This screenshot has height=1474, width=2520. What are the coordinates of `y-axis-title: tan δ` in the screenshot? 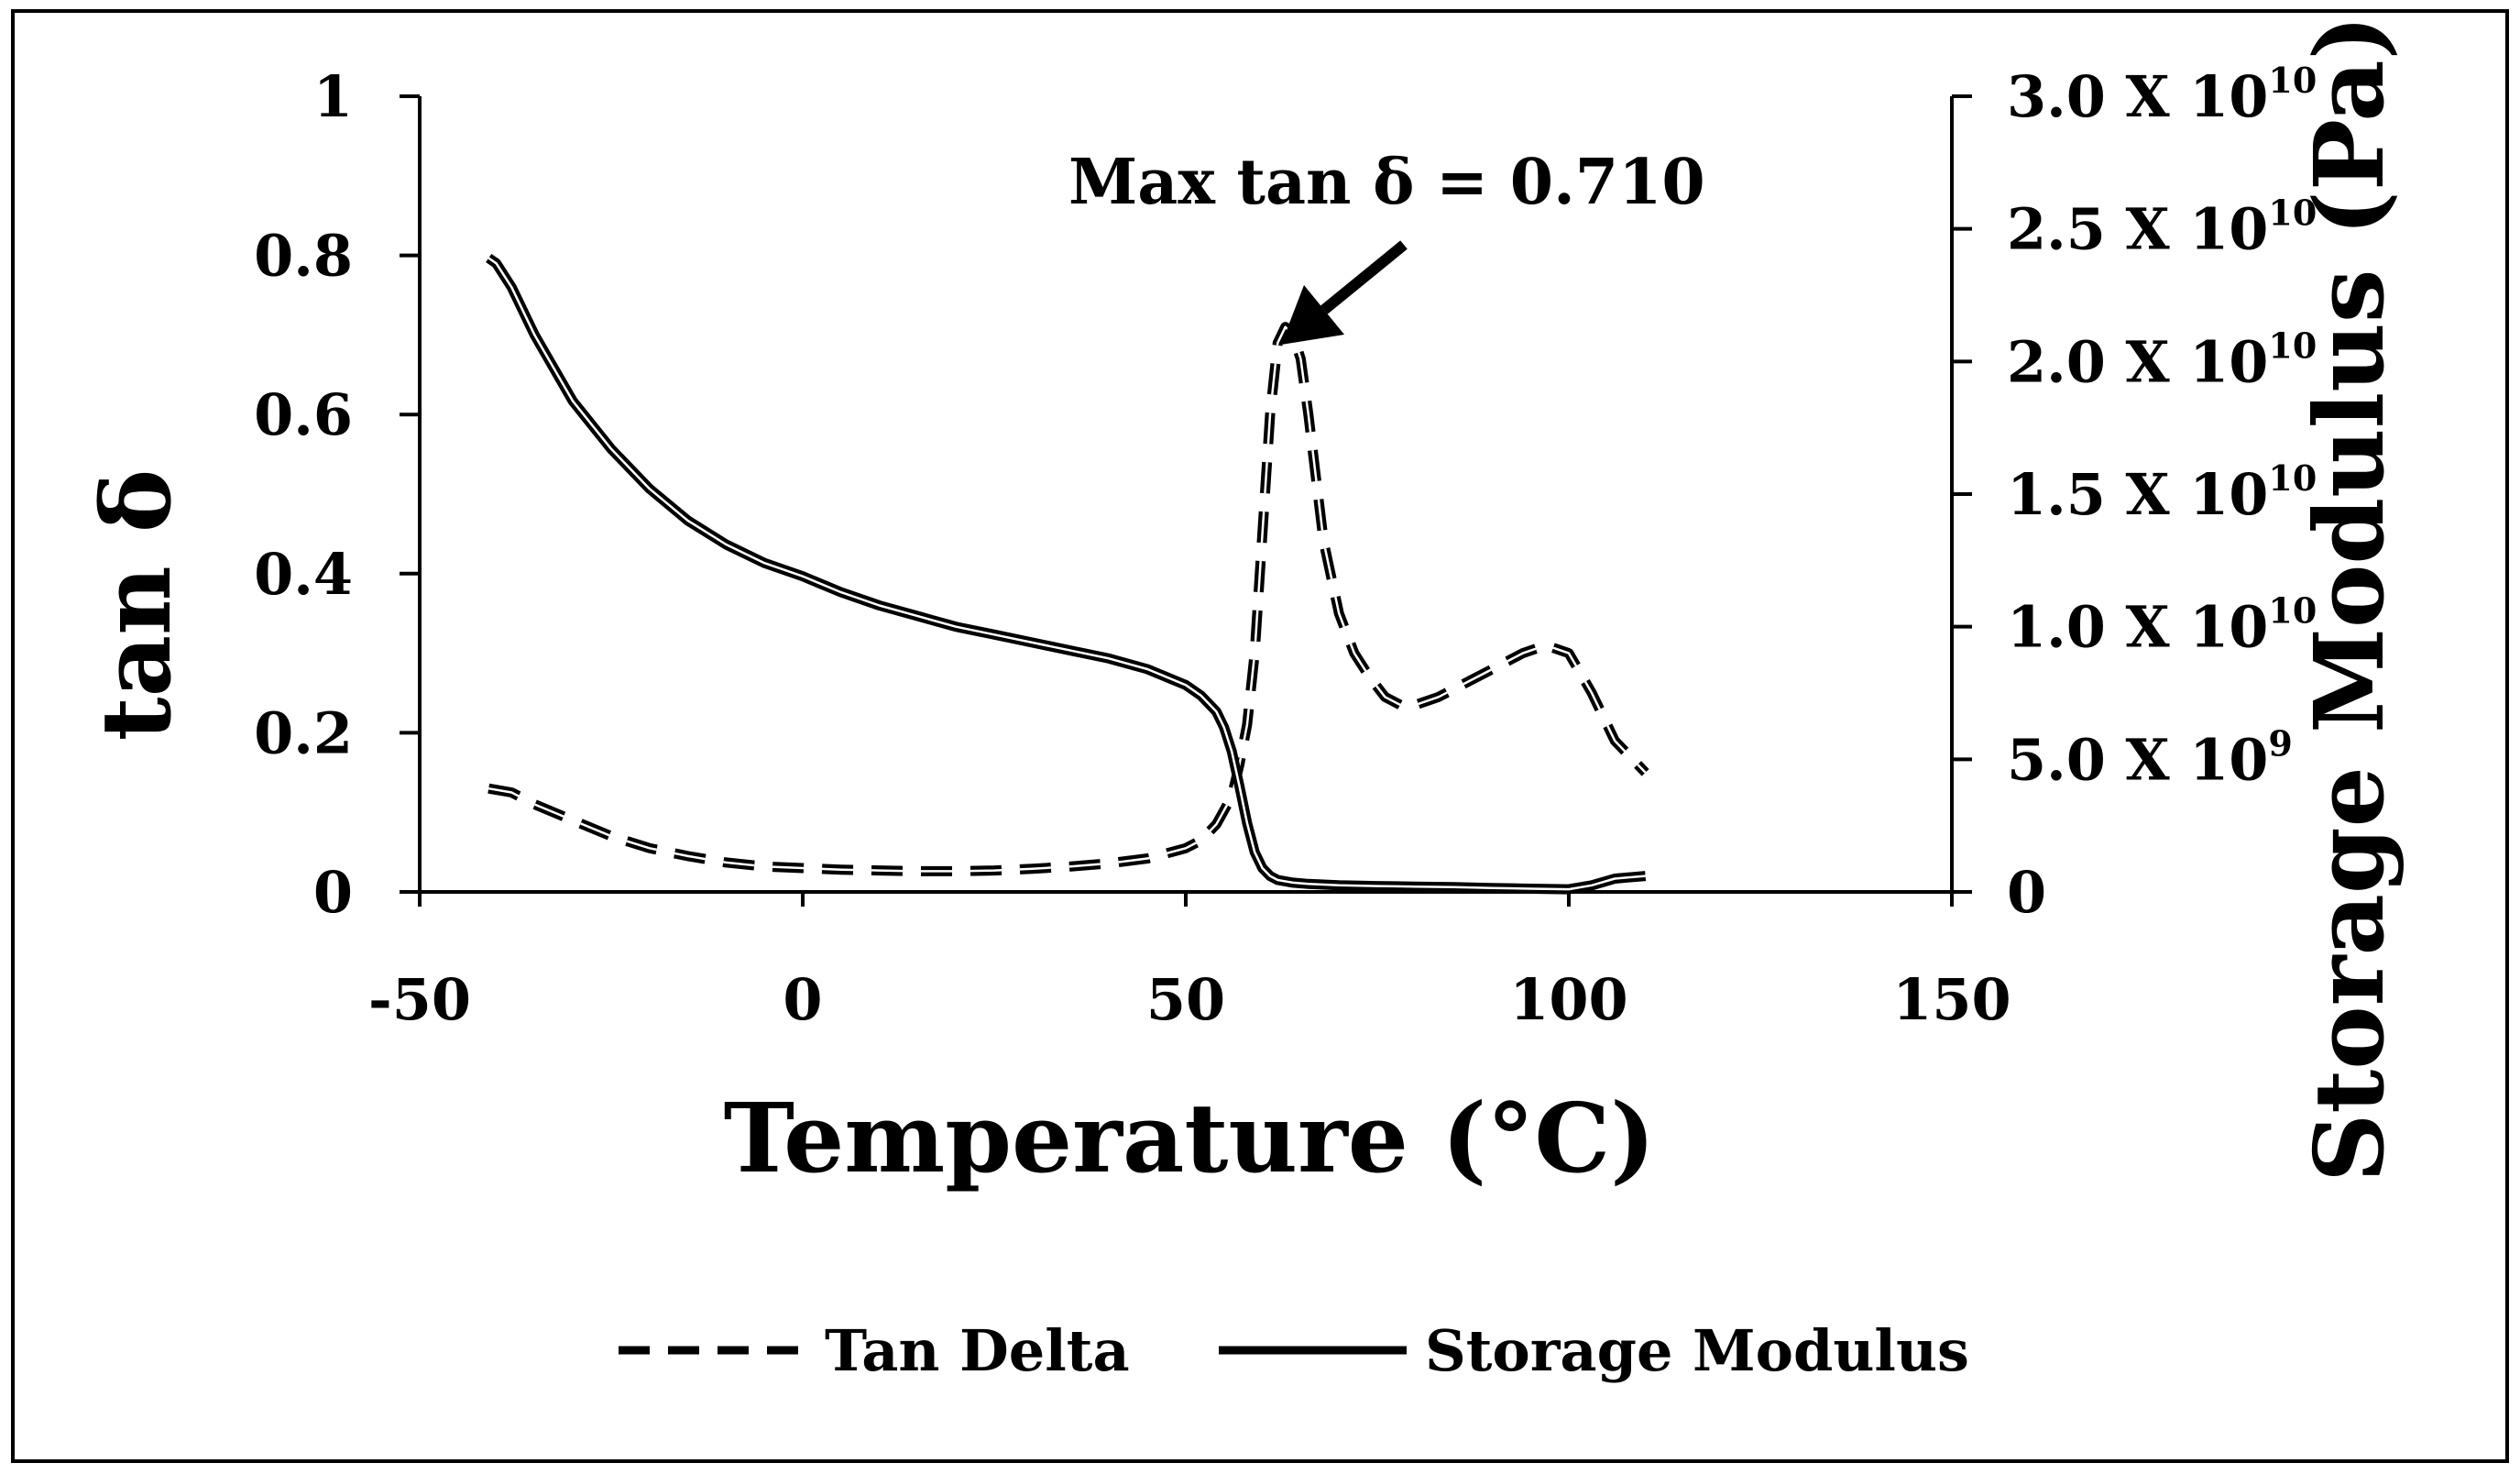 It's located at (136, 605).